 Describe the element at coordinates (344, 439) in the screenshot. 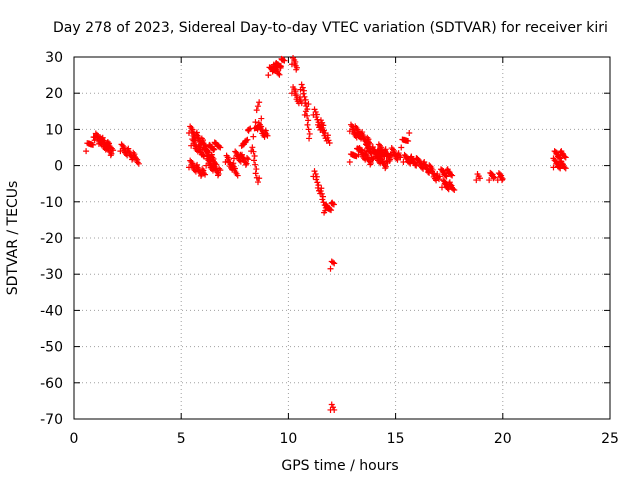

I see `x-tick-labels: 0 5 10 15 20 25` at that location.